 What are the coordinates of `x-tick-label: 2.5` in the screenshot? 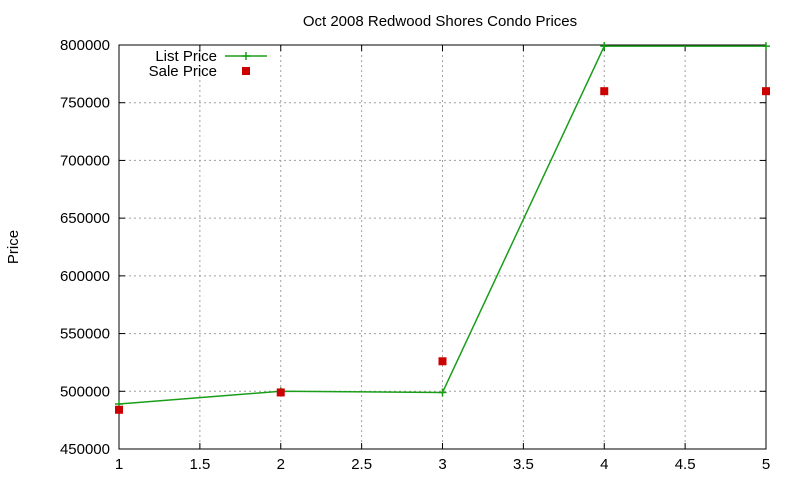 It's located at (361, 464).